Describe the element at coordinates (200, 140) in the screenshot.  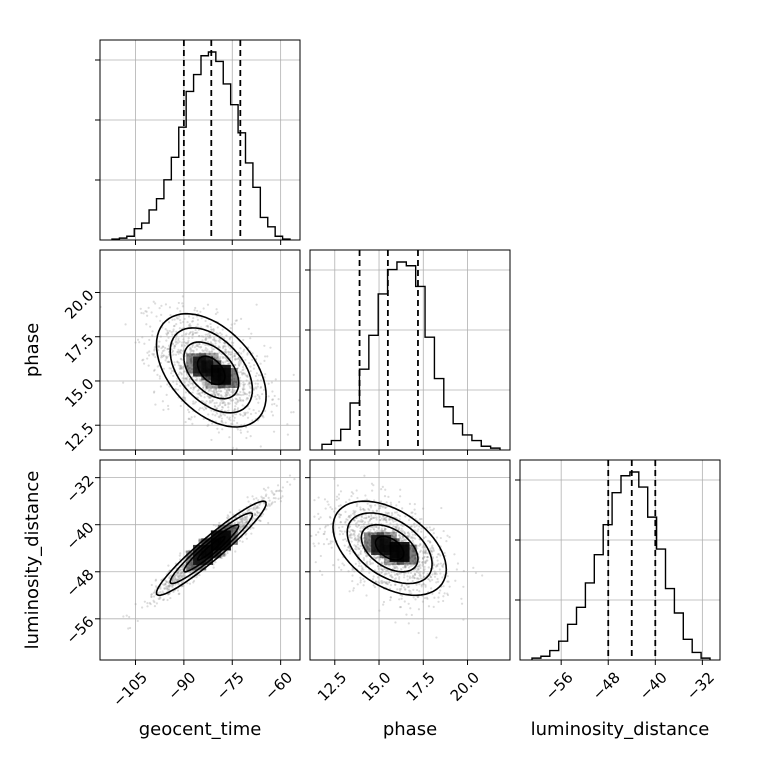
I see `panel-frame` at that location.